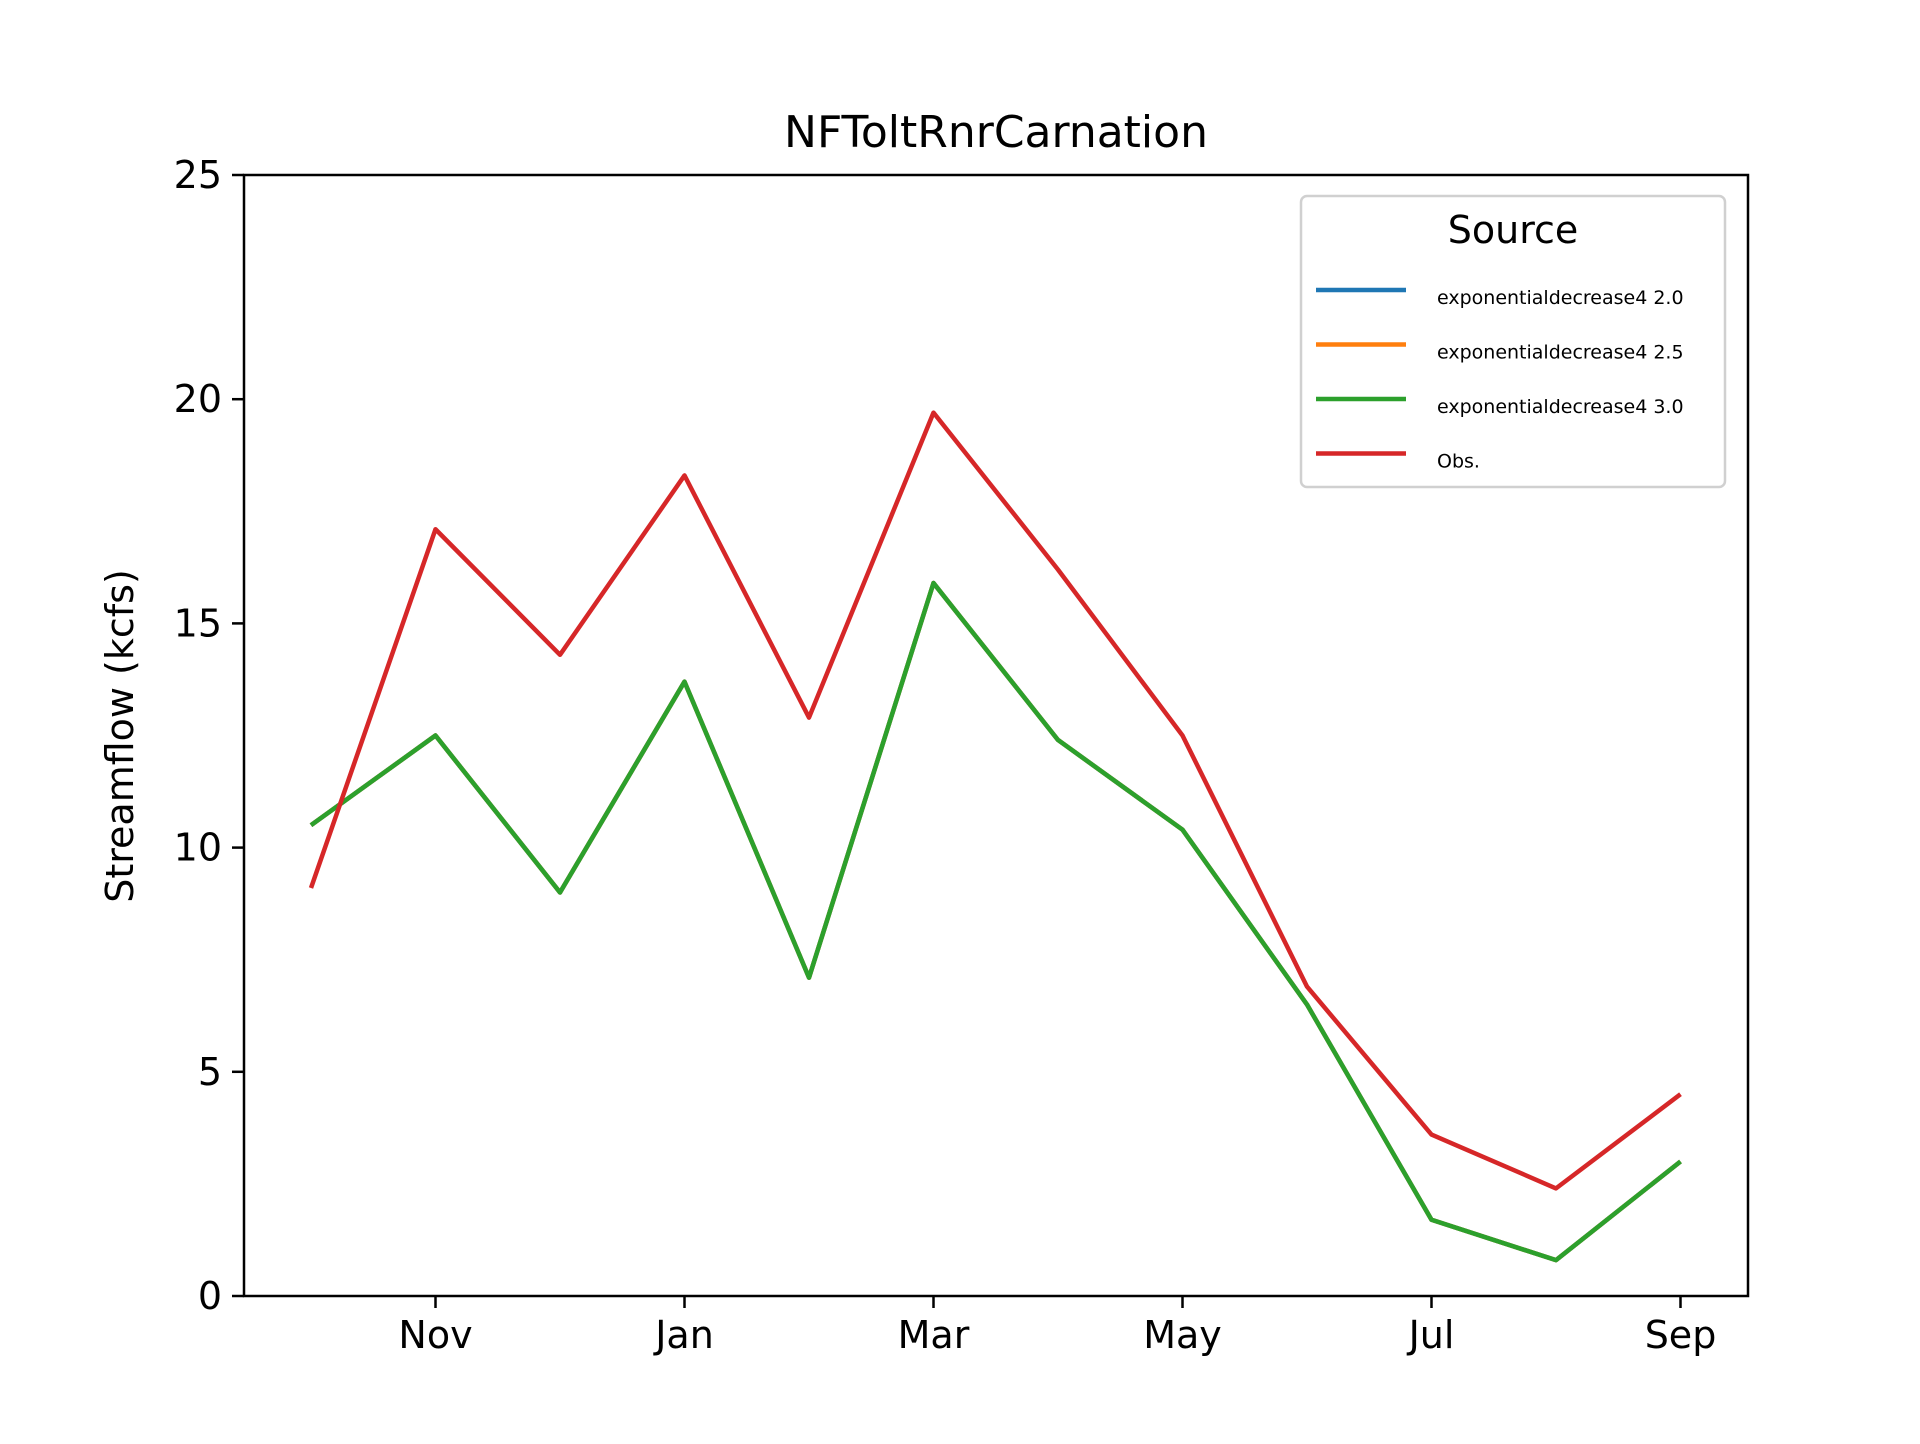  Describe the element at coordinates (210, 1296) in the screenshot. I see `y-tick-label: 0` at that location.